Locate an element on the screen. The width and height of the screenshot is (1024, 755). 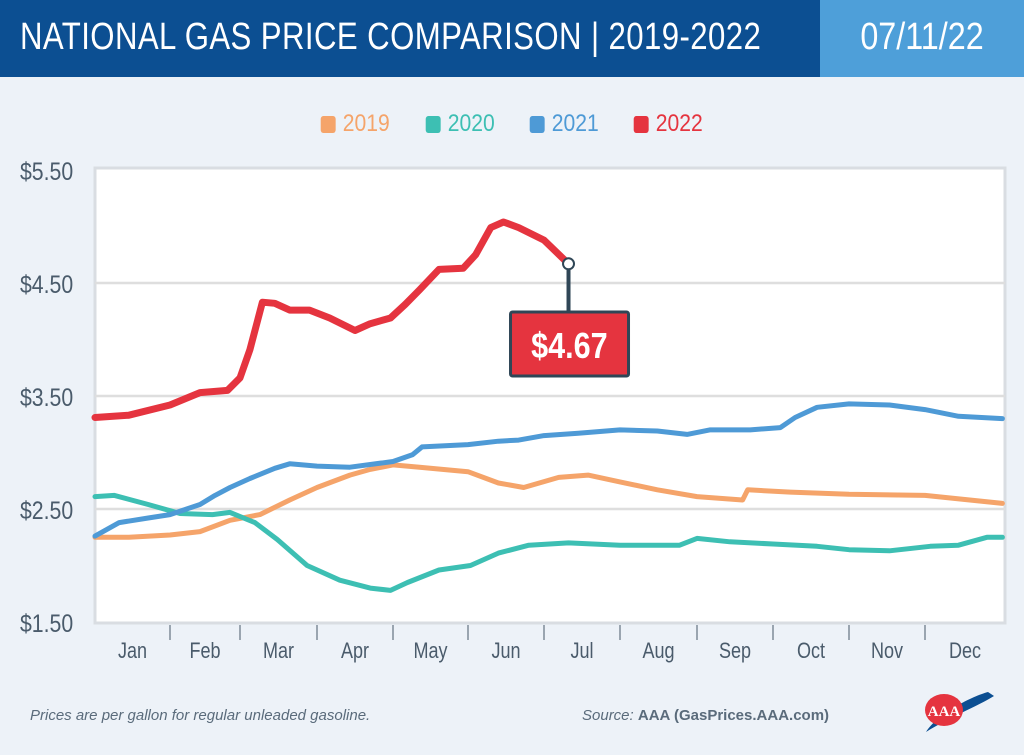
x-tick-label: Jan is located at coordinates (132, 651).